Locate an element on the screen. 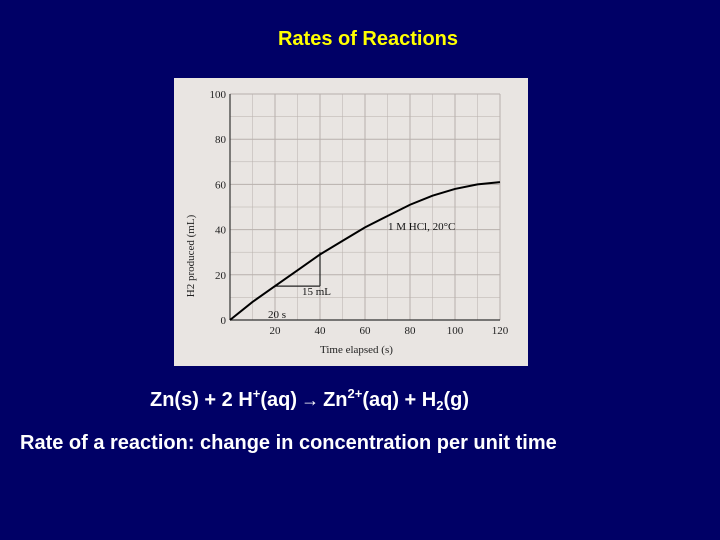  y-tick-label: 100 is located at coordinates (218, 95).